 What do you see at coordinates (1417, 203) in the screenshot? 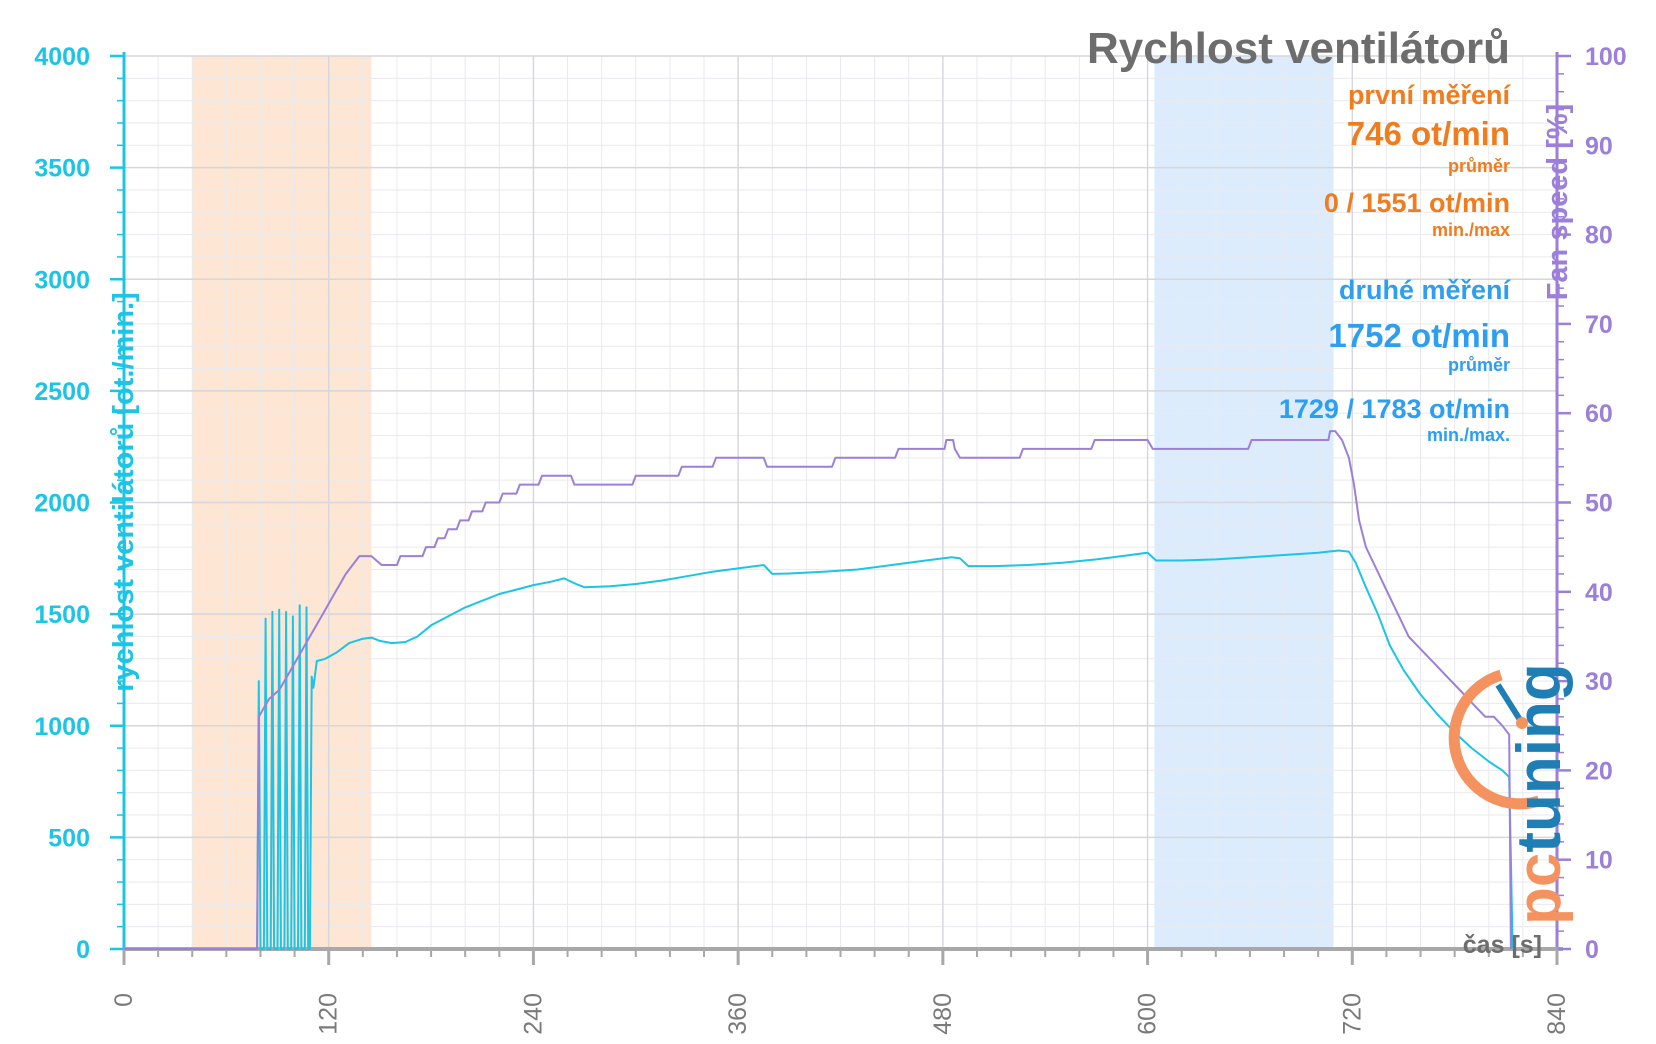
I see `first-measurement-minmax: 0 / 1551 ot/min` at bounding box center [1417, 203].